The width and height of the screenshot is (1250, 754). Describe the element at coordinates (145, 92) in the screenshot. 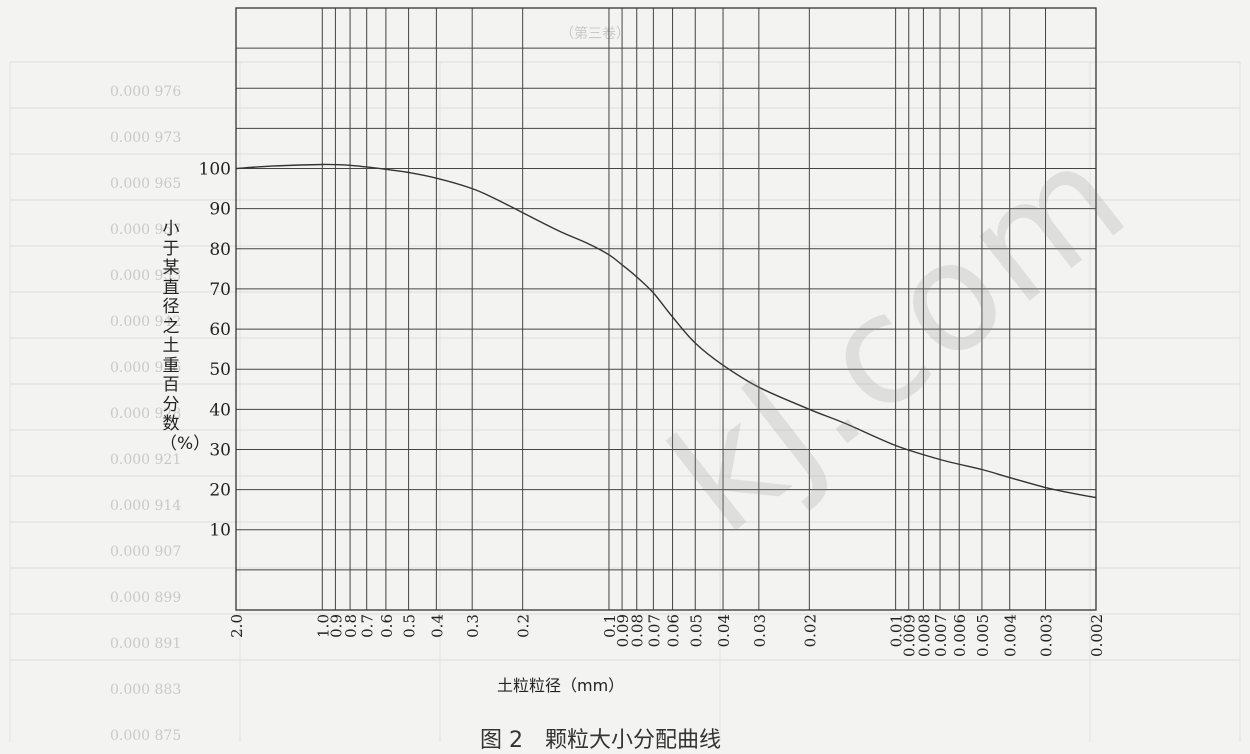

I see `bg-row-text: 0.000 976` at that location.